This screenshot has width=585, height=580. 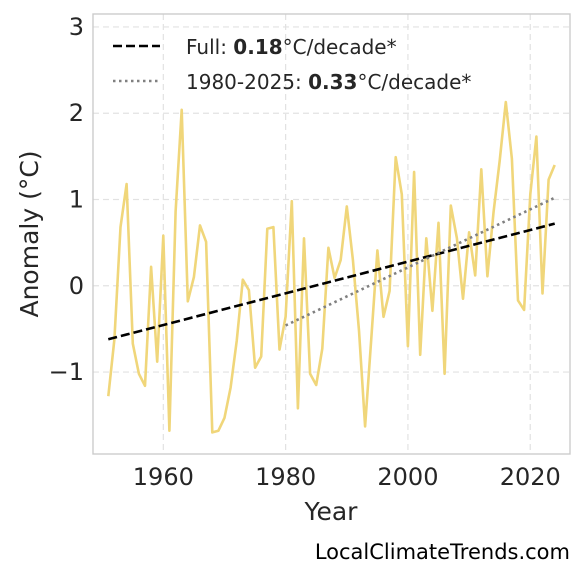 What do you see at coordinates (29, 233) in the screenshot?
I see `y-axis-title: Anomaly (°C)` at bounding box center [29, 233].